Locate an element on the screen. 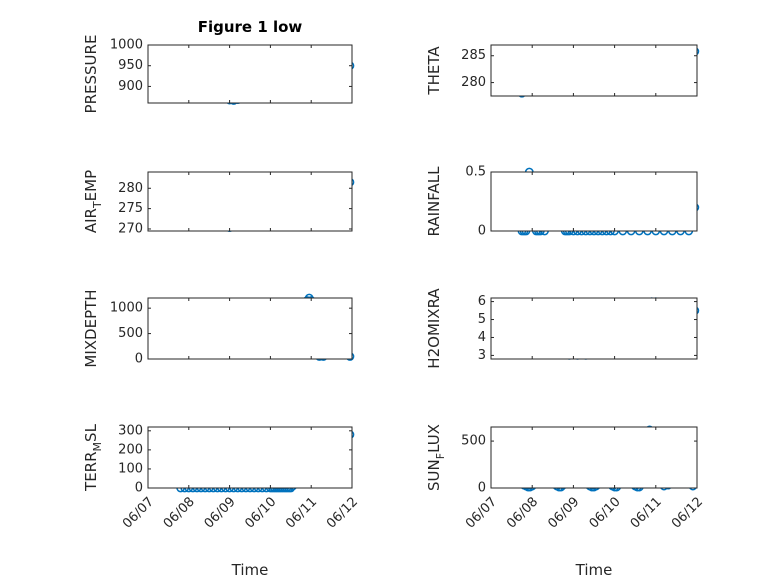 This screenshot has width=778, height=583. subplot-mixdepth: 0 500 1000 MIXDEPTH is located at coordinates (218, 328).